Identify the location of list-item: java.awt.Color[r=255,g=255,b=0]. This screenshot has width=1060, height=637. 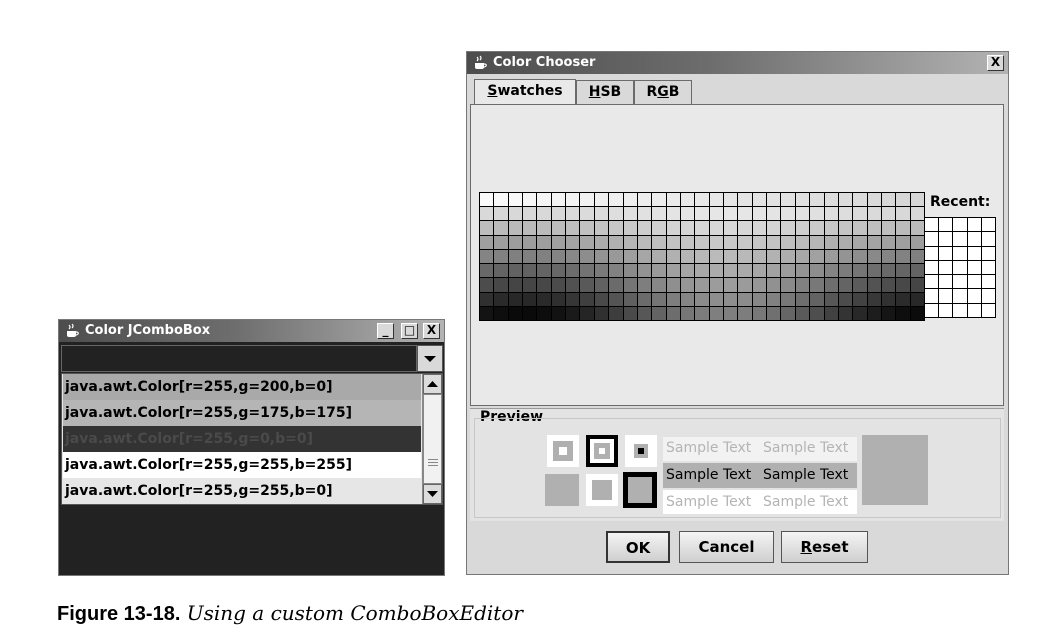
(242, 491).